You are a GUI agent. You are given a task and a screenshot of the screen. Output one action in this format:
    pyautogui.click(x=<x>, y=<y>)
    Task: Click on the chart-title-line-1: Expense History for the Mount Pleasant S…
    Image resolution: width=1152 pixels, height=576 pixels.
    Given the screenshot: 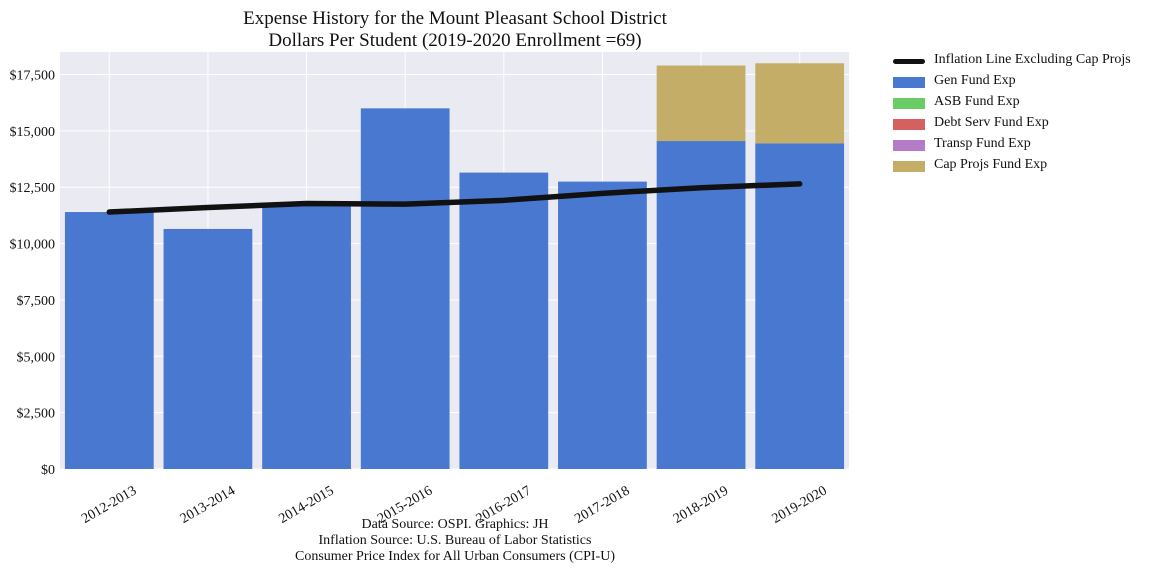 What is the action you would take?
    pyautogui.click(x=455, y=18)
    